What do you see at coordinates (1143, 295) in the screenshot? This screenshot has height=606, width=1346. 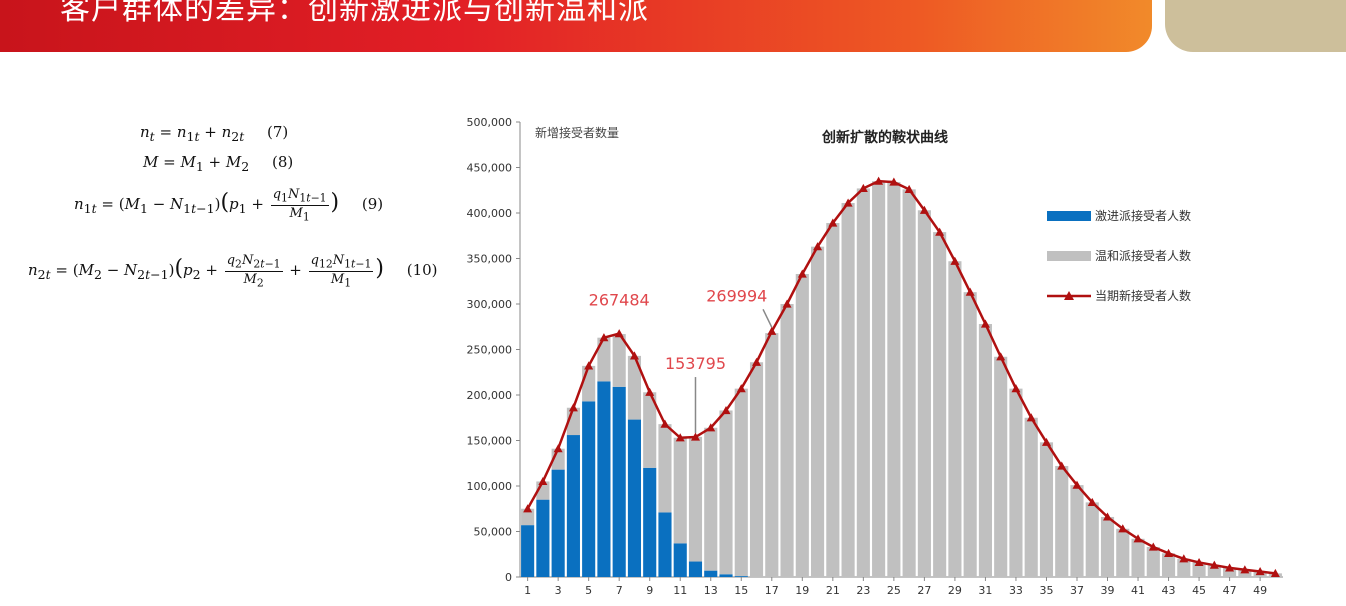 I see `legend-label: 当期新接受者人数` at bounding box center [1143, 295].